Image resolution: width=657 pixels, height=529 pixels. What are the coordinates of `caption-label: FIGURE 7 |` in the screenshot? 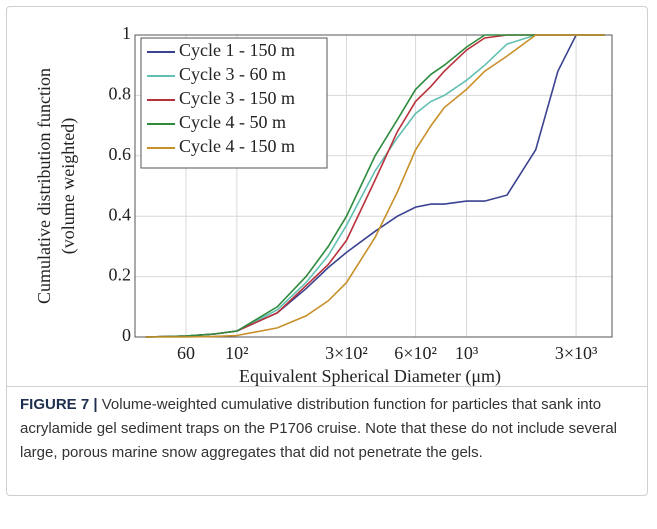 It's located at (59, 404).